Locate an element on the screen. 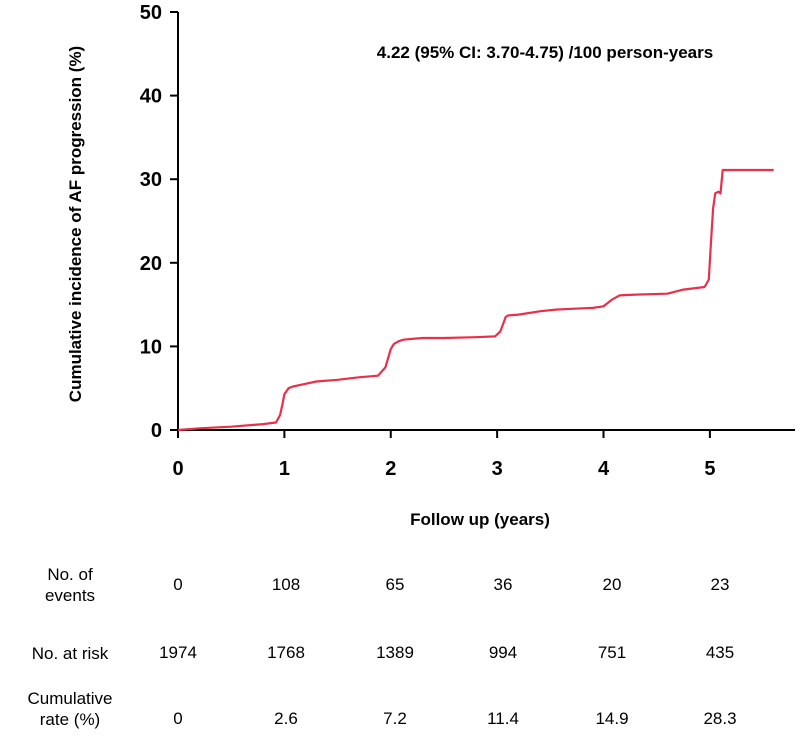 The width and height of the screenshot is (800, 743). cumulative-rate-cell: 7.2 is located at coordinates (395, 718).